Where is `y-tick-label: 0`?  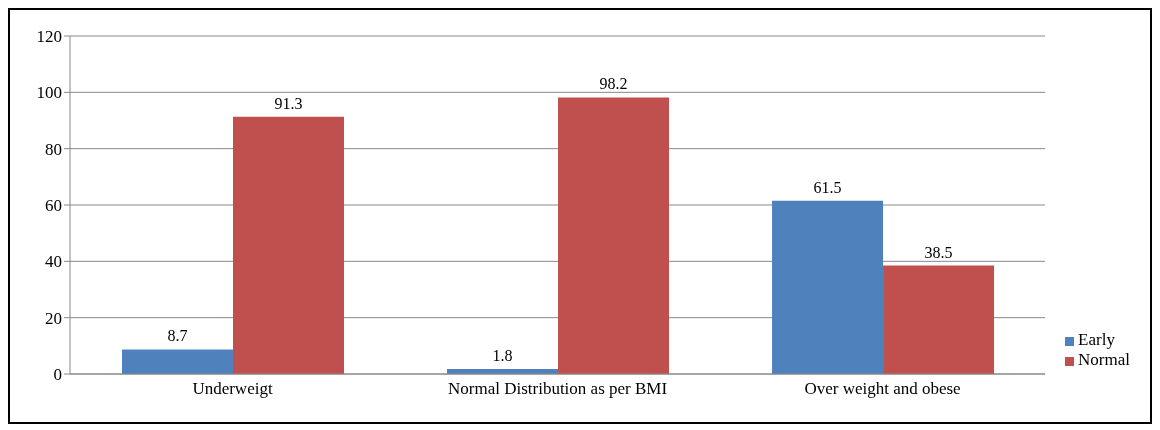 y-tick-label: 0 is located at coordinates (57, 375).